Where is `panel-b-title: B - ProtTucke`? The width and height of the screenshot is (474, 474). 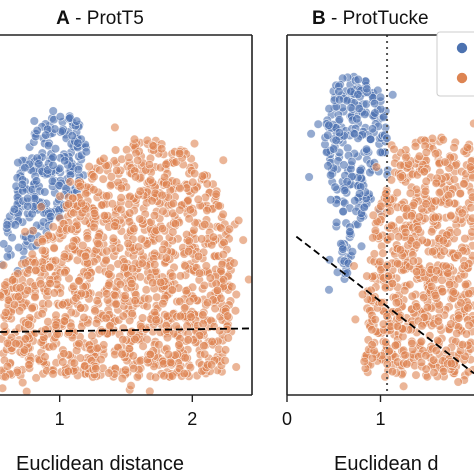 panel-b-title: B - ProtTucke is located at coordinates (370, 18).